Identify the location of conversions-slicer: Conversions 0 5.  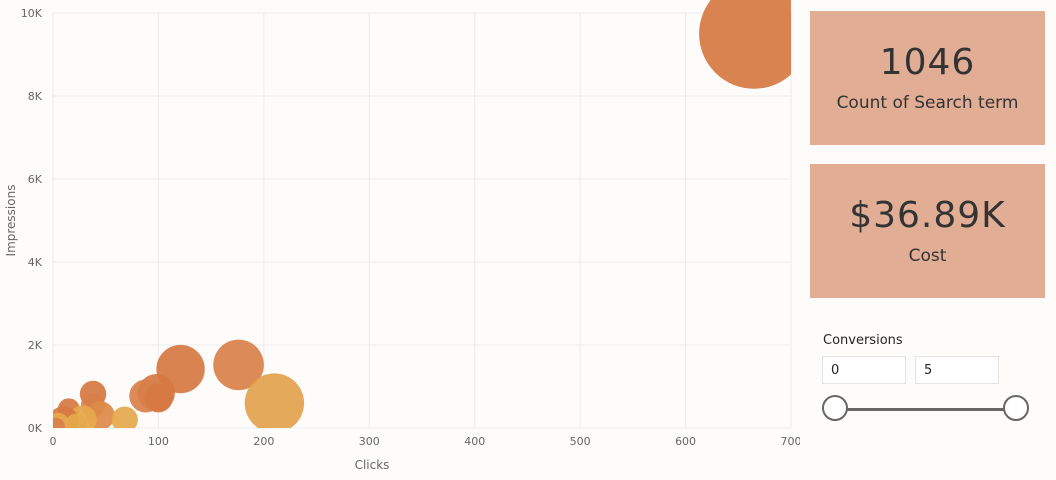
(932, 390).